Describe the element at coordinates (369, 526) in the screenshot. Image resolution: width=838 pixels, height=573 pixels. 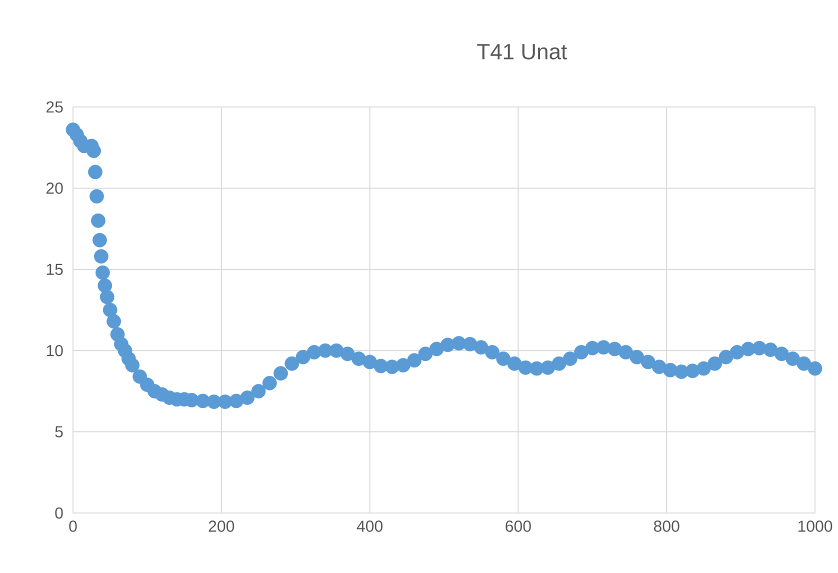
I see `x-tick-label: 400` at that location.